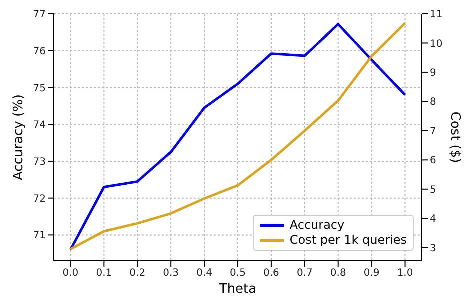 This screenshot has width=474, height=303. What do you see at coordinates (372, 274) in the screenshot?
I see `x-tick-label: 0.9` at bounding box center [372, 274].